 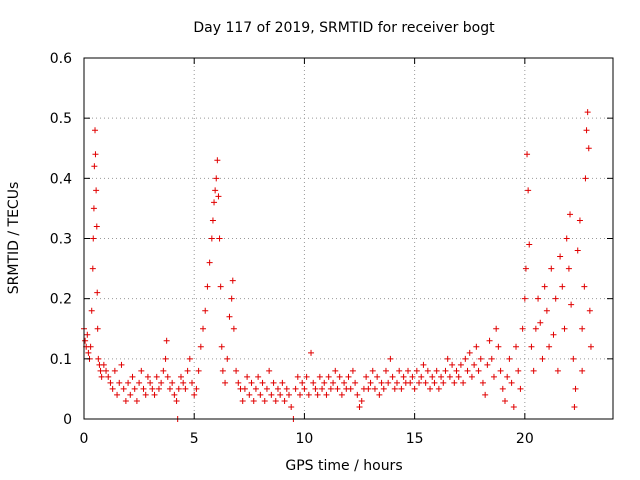 What do you see at coordinates (67, 420) in the screenshot?
I see `y-tick-label: 0` at bounding box center [67, 420].